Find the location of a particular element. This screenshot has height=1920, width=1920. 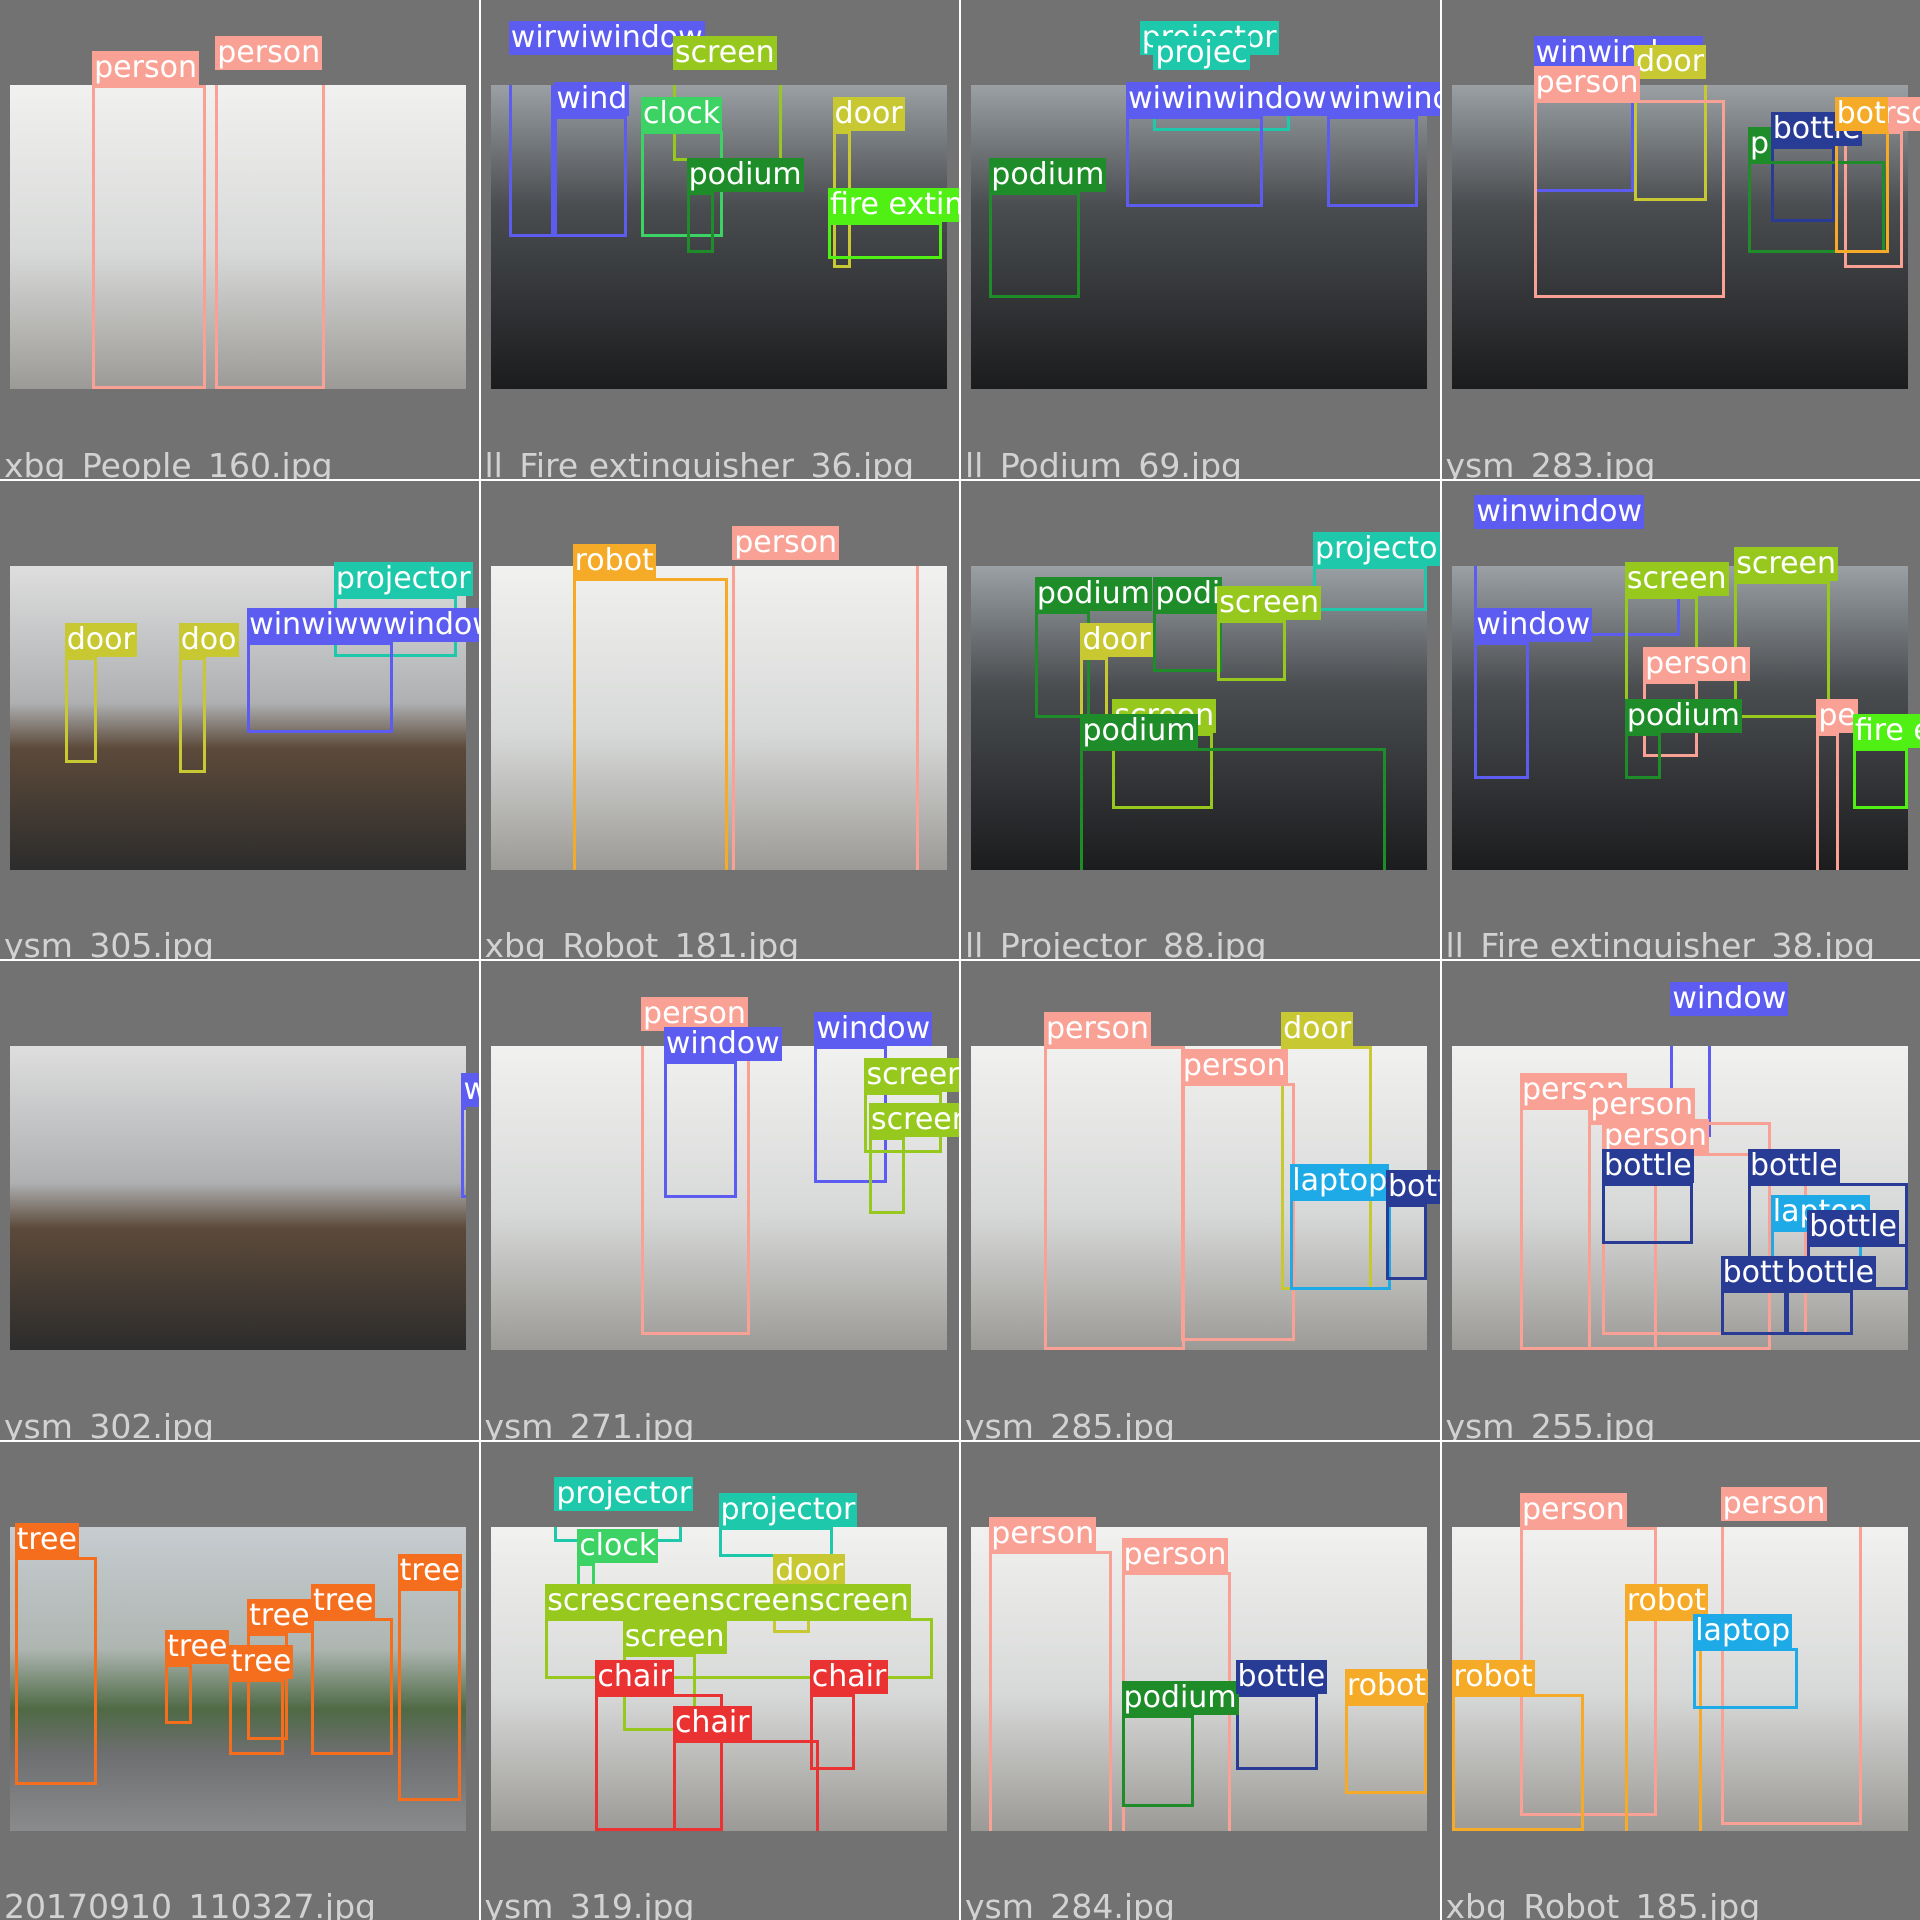

tile-filename: ll_Podium_69.jpg is located at coordinates (1103, 462).